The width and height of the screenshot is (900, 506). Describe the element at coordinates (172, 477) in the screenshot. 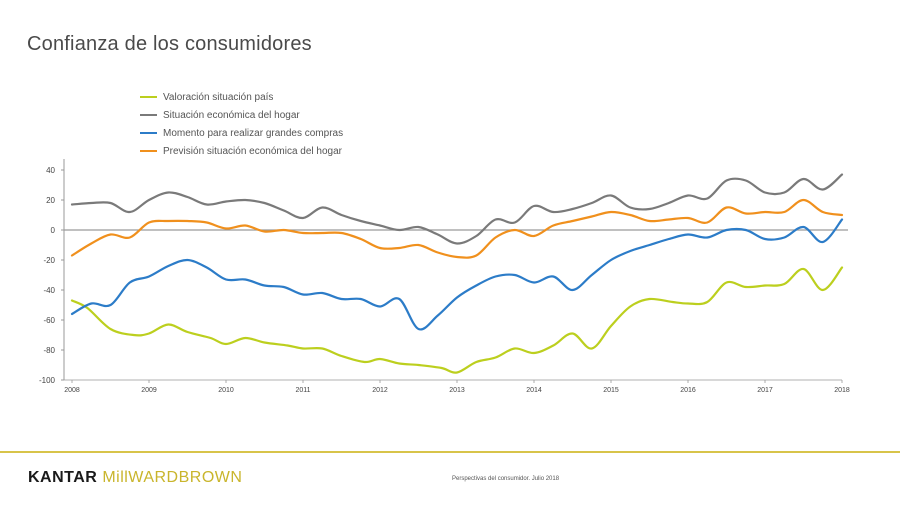

I see `brand-millwardbrown: MillWARDBROWN` at that location.